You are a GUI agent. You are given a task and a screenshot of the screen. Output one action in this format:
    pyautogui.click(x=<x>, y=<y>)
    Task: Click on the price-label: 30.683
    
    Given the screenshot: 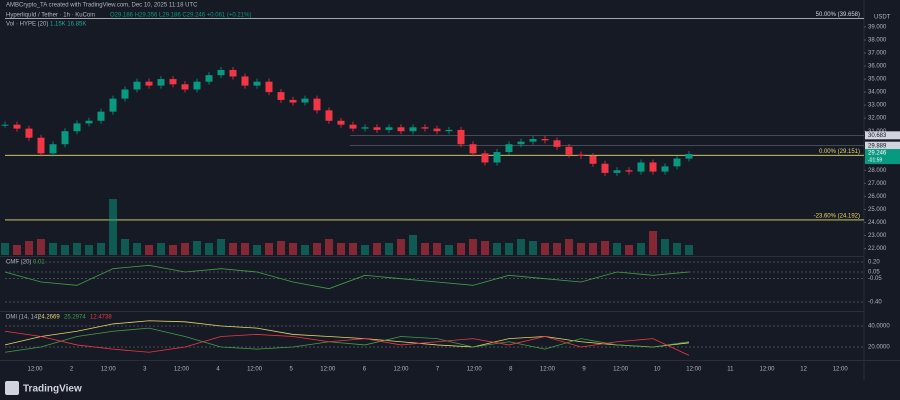 What is the action you would take?
    pyautogui.click(x=877, y=136)
    